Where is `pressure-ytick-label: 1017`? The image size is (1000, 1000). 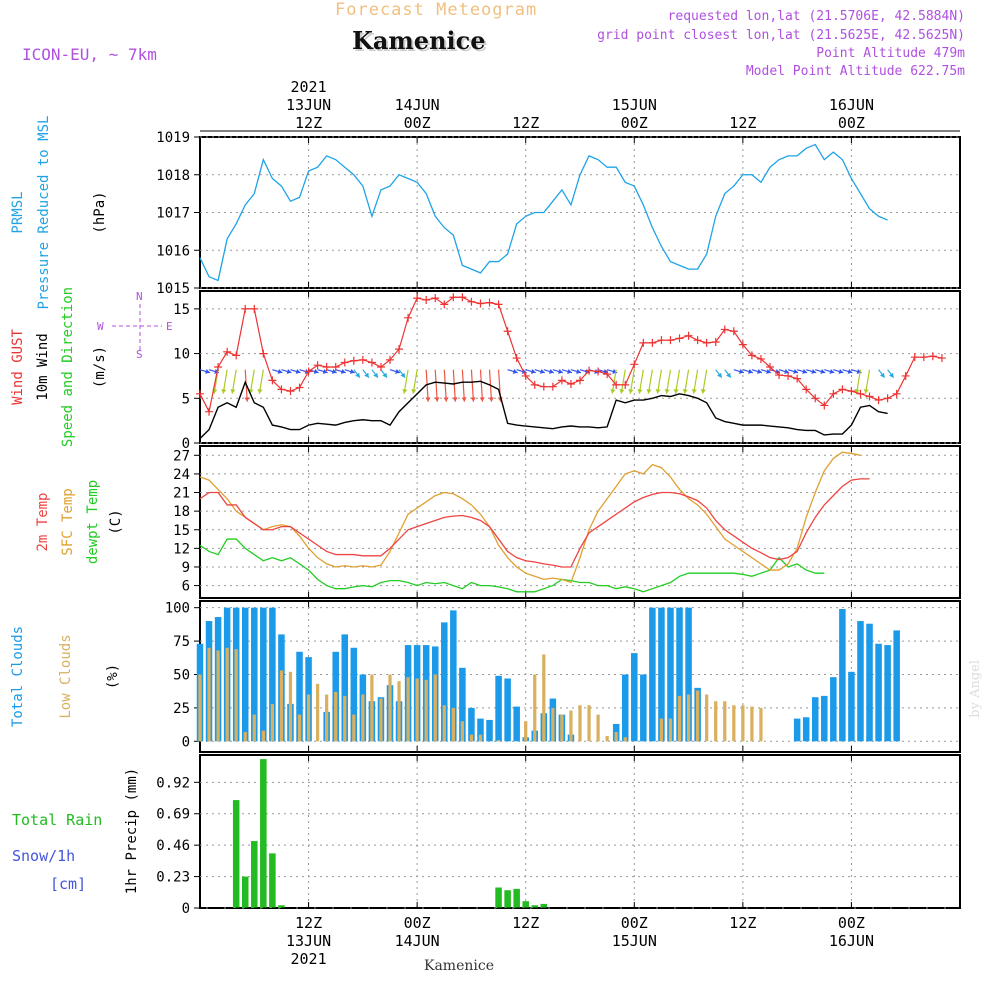
pressure-ytick-label: 1017 is located at coordinates (173, 214).